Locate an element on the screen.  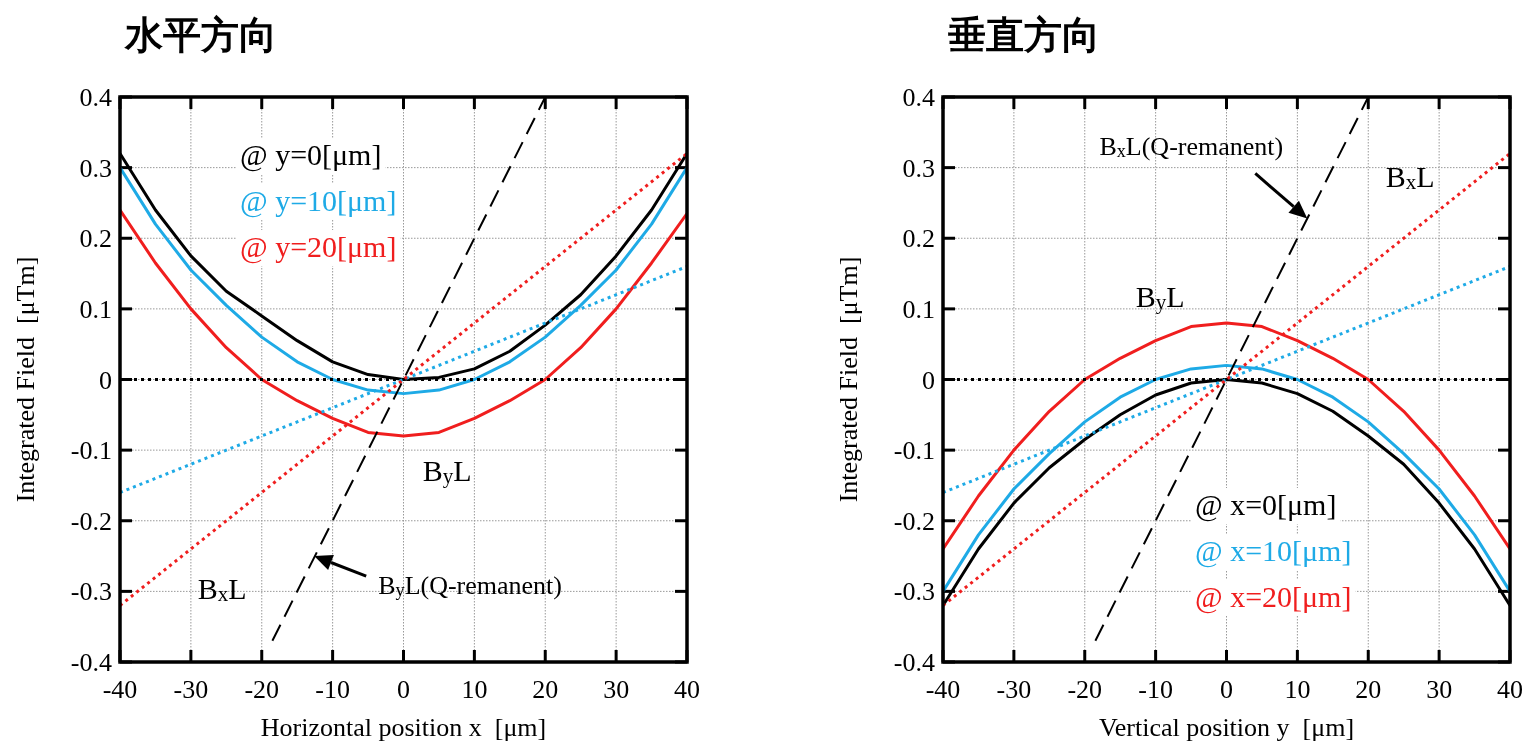
text: @ x=0[μm] is located at coordinates (1266, 505).